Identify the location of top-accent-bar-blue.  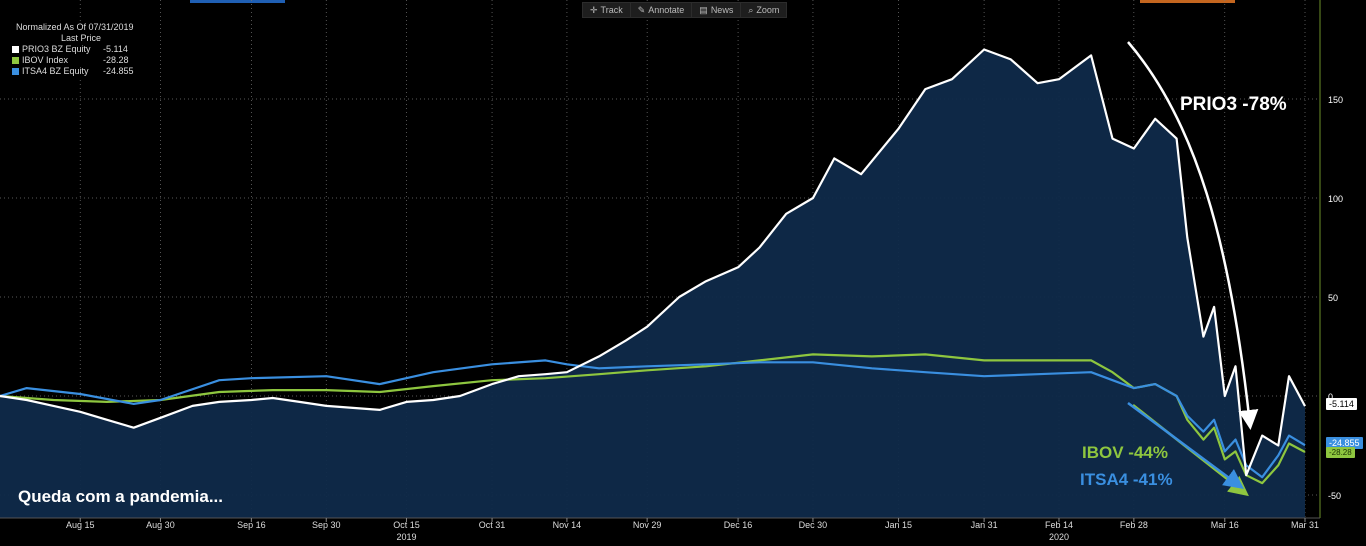
(237, 1).